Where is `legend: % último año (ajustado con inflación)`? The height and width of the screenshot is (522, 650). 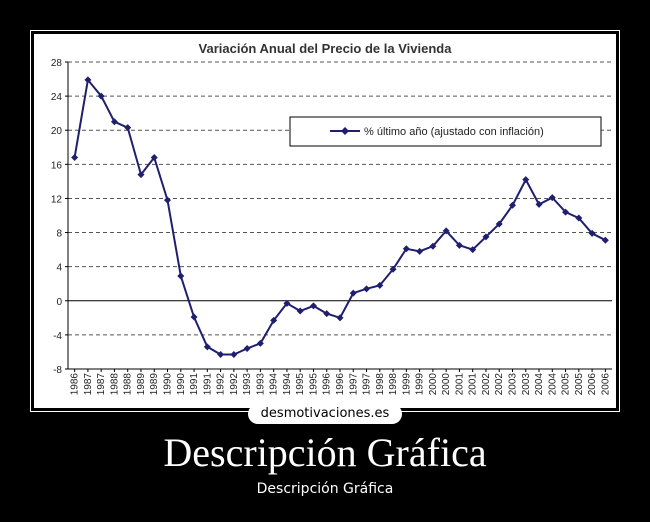
legend: % último año (ajustado con inflación) is located at coordinates (445, 131).